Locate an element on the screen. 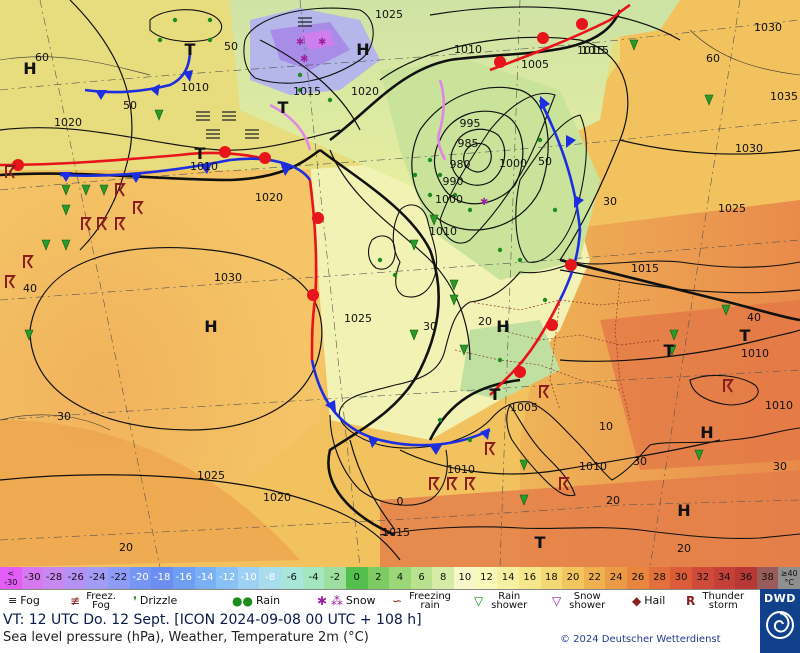 This screenshot has width=800, height=653. scale-cell: -24 is located at coordinates (97, 578).